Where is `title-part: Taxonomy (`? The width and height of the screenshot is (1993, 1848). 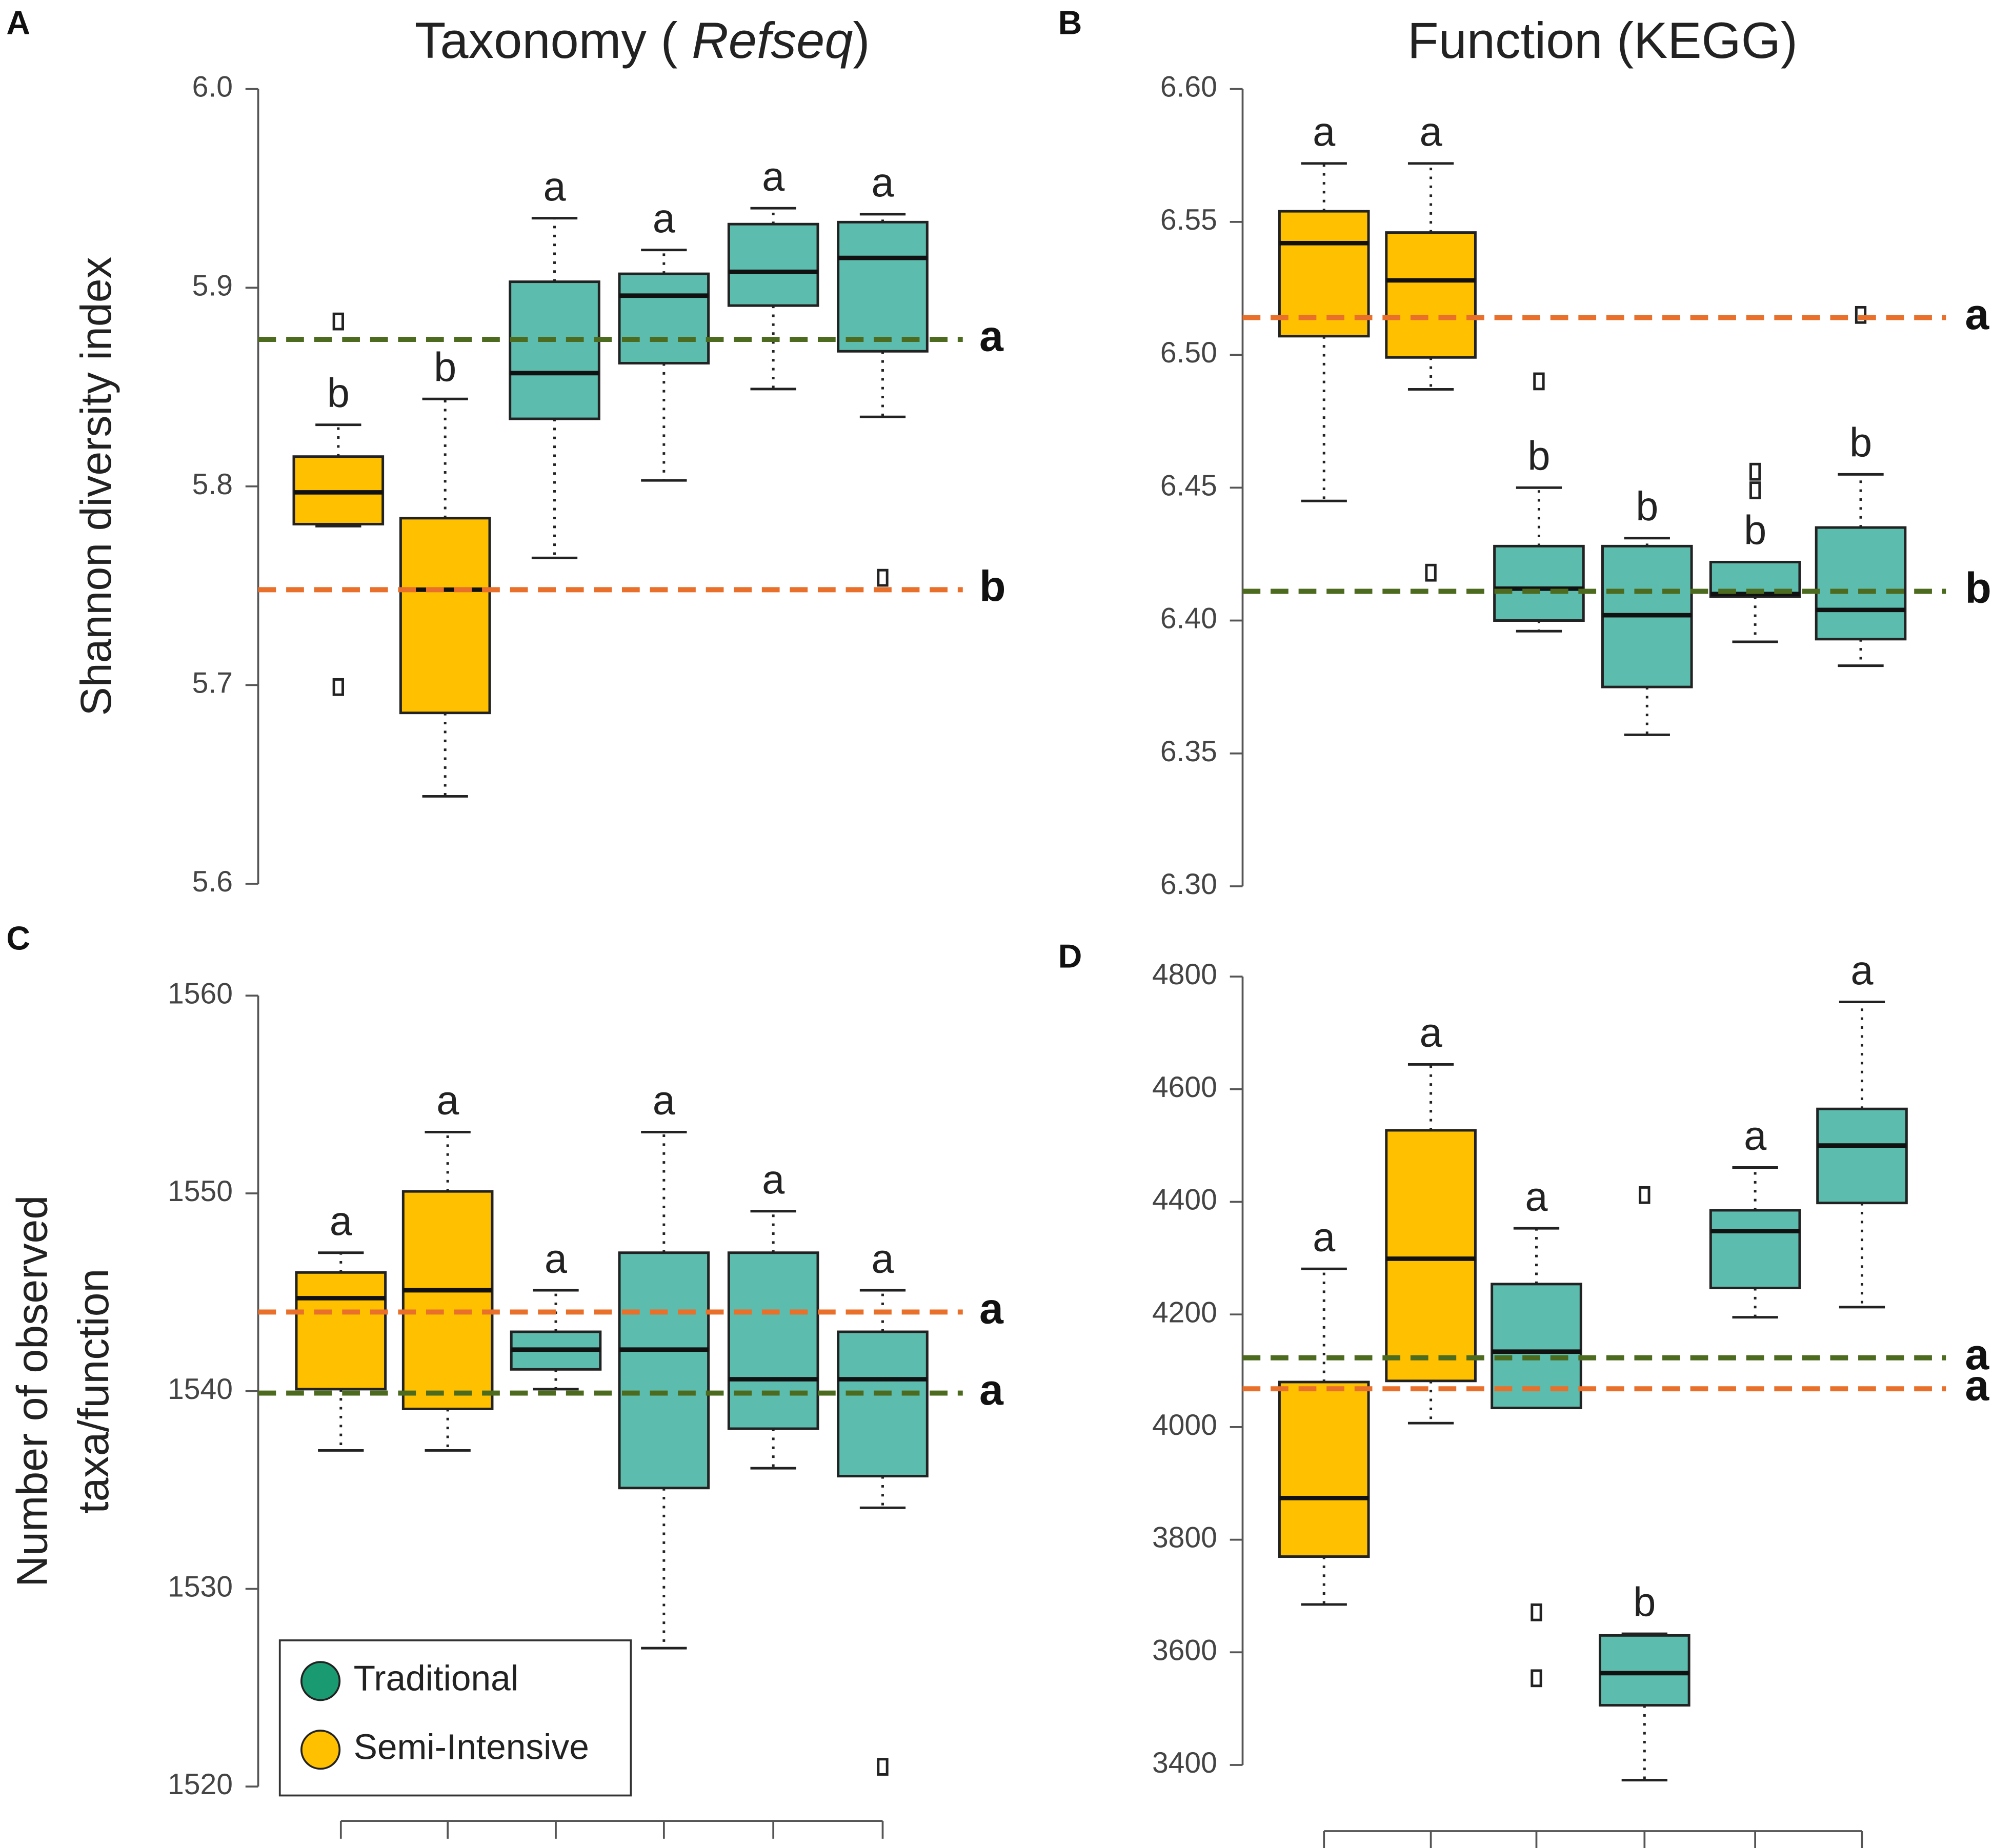
title-part: Taxonomy ( is located at coordinates (553, 40).